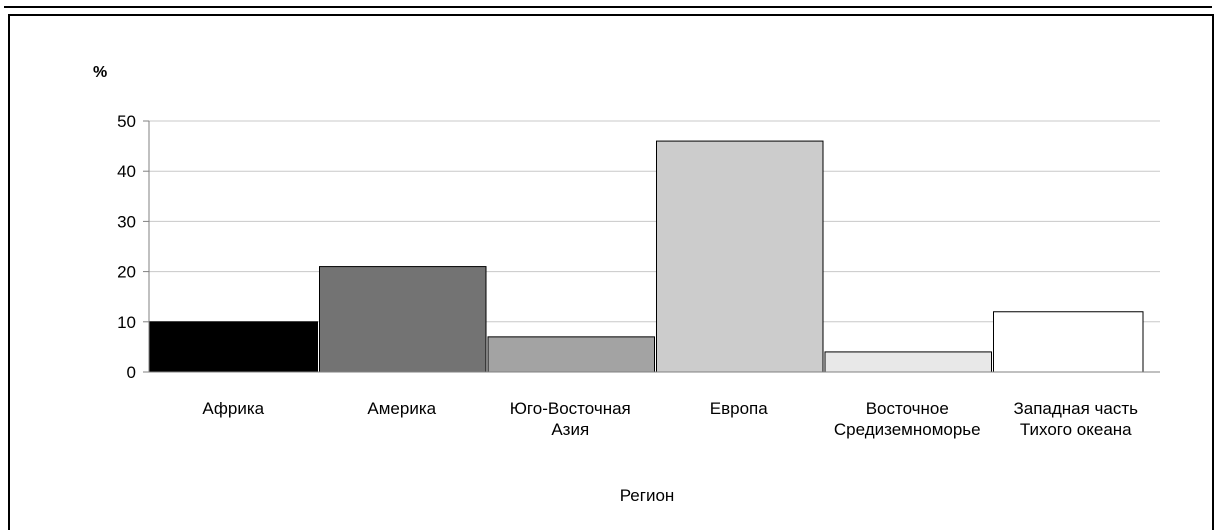  What do you see at coordinates (131, 372) in the screenshot?
I see `y-tick-label: 0` at bounding box center [131, 372].